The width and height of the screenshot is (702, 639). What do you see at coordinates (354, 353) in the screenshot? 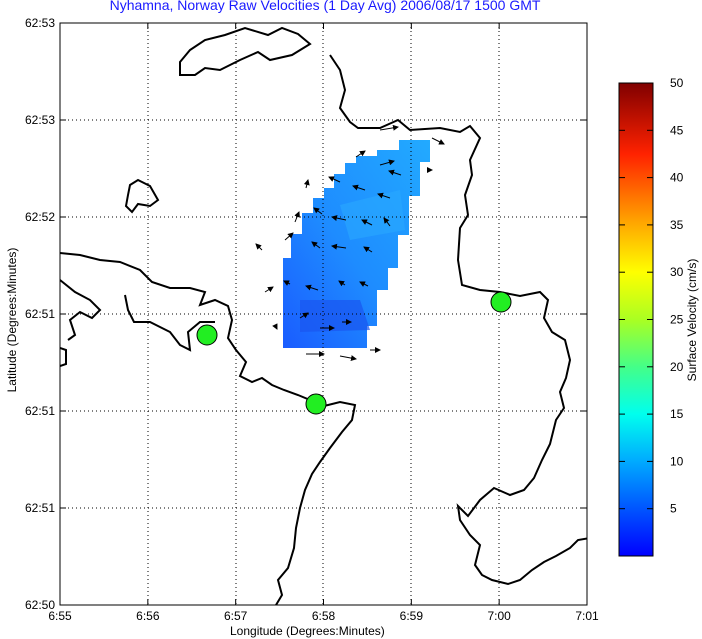
I see `stations` at bounding box center [354, 353].